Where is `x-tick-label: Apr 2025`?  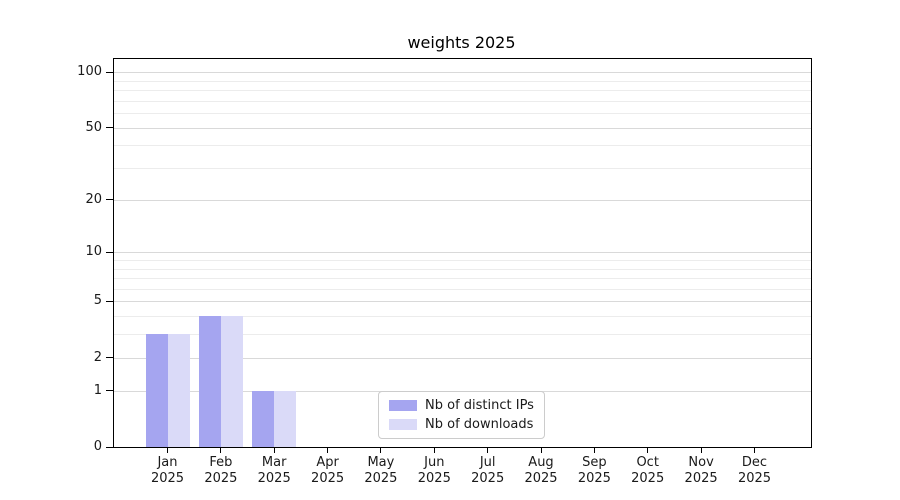
x-tick-label: Apr 2025 is located at coordinates (328, 471).